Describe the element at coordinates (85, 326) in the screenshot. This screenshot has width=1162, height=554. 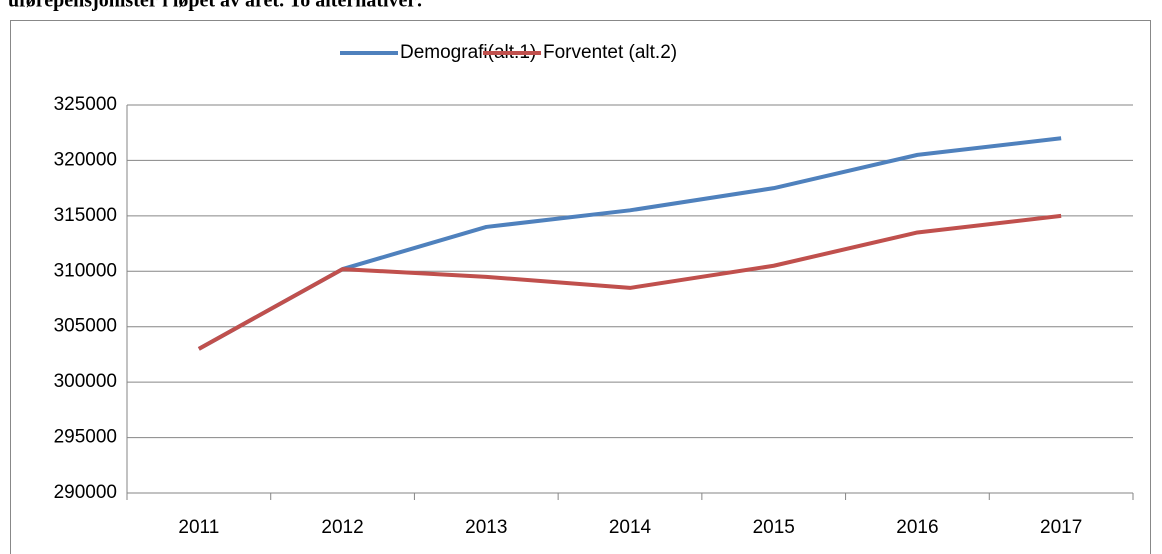
I see `y-tick-label: 305000` at that location.